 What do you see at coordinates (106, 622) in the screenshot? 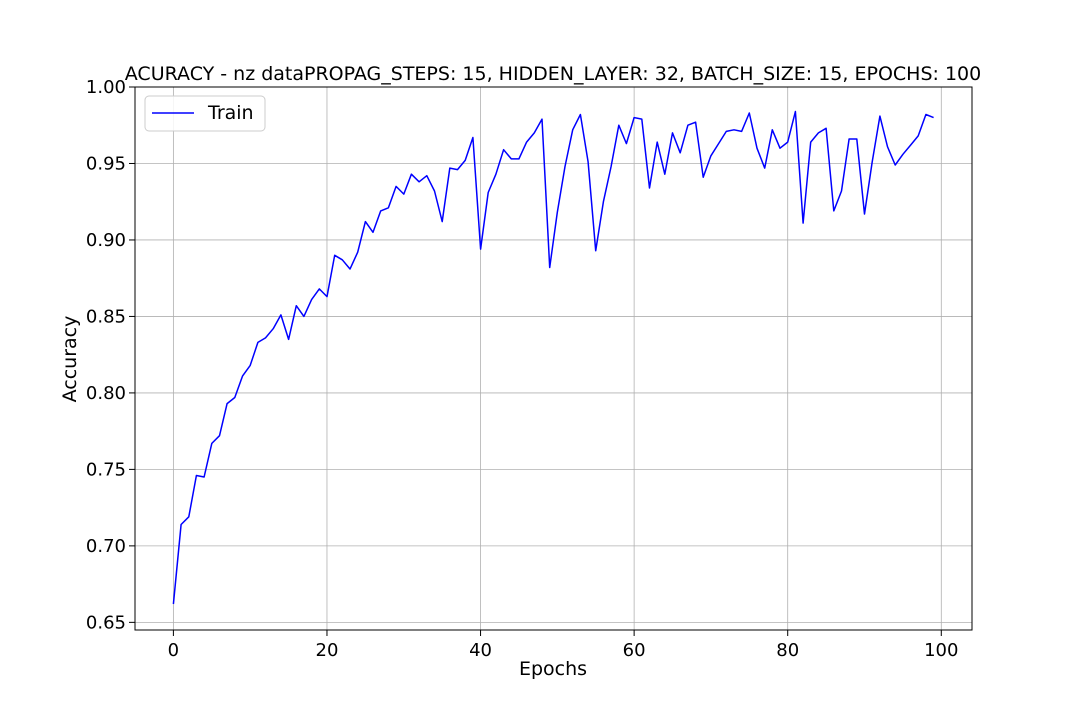
I see `y-tick-label: 0.65` at bounding box center [106, 622].